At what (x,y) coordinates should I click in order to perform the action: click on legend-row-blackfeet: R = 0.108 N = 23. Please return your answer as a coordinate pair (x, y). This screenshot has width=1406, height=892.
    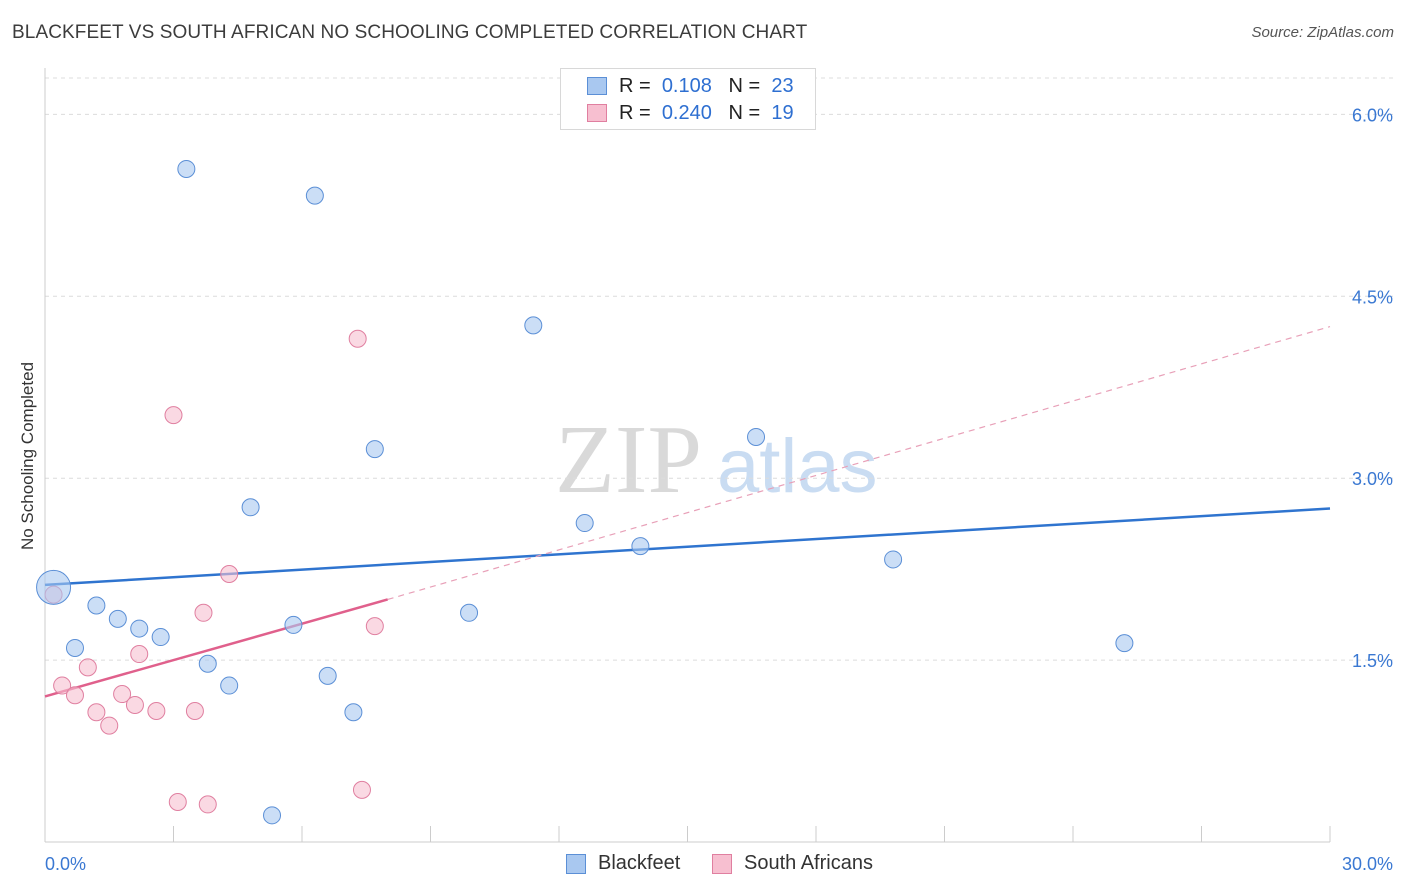
    Looking at the image, I should click on (690, 86).